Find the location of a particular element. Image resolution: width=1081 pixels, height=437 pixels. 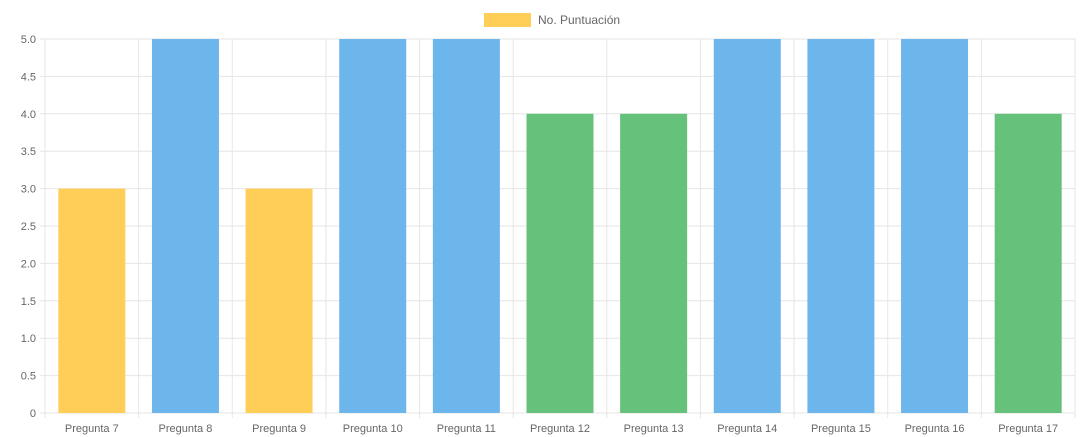

y-tick-label: 2.0 is located at coordinates (28, 264).